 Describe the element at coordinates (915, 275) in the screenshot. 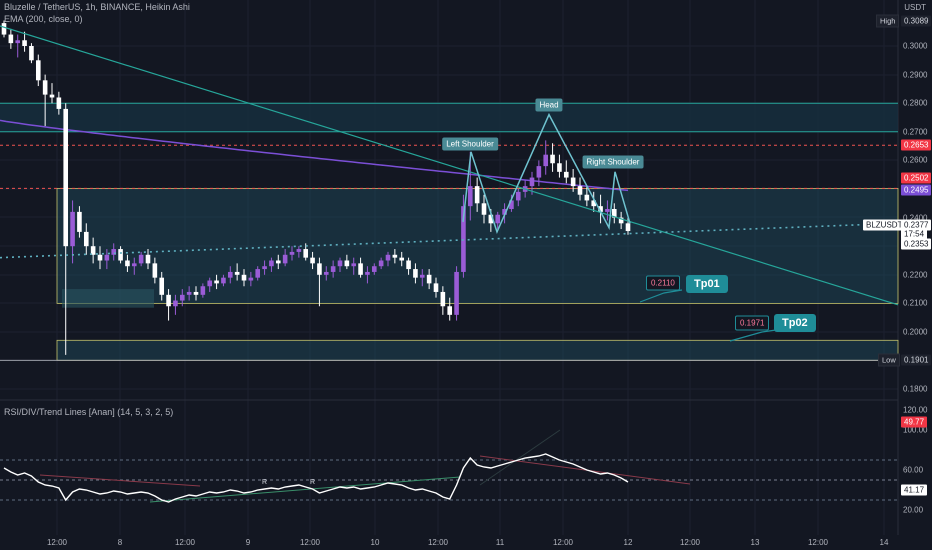

I see `price-tick-8: 0.2200` at that location.